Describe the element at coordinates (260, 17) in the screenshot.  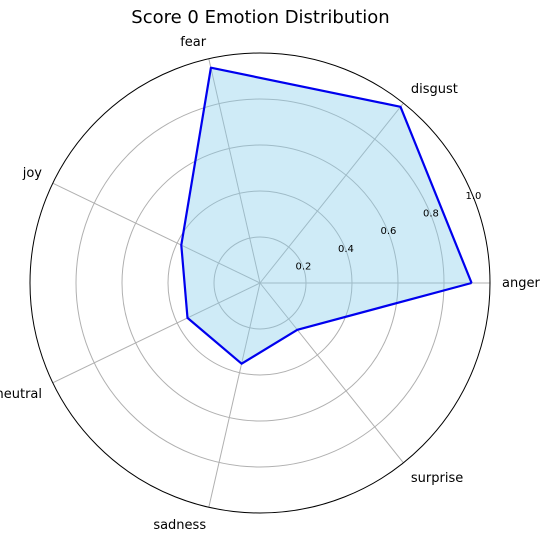
I see `chart-title: Score 0 Emotion Distribution` at that location.